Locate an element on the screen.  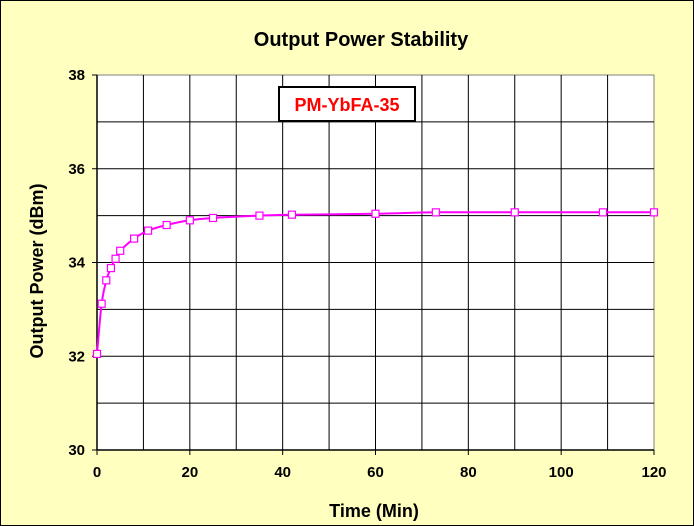
y-tick-label: 36 is located at coordinates (76, 169).